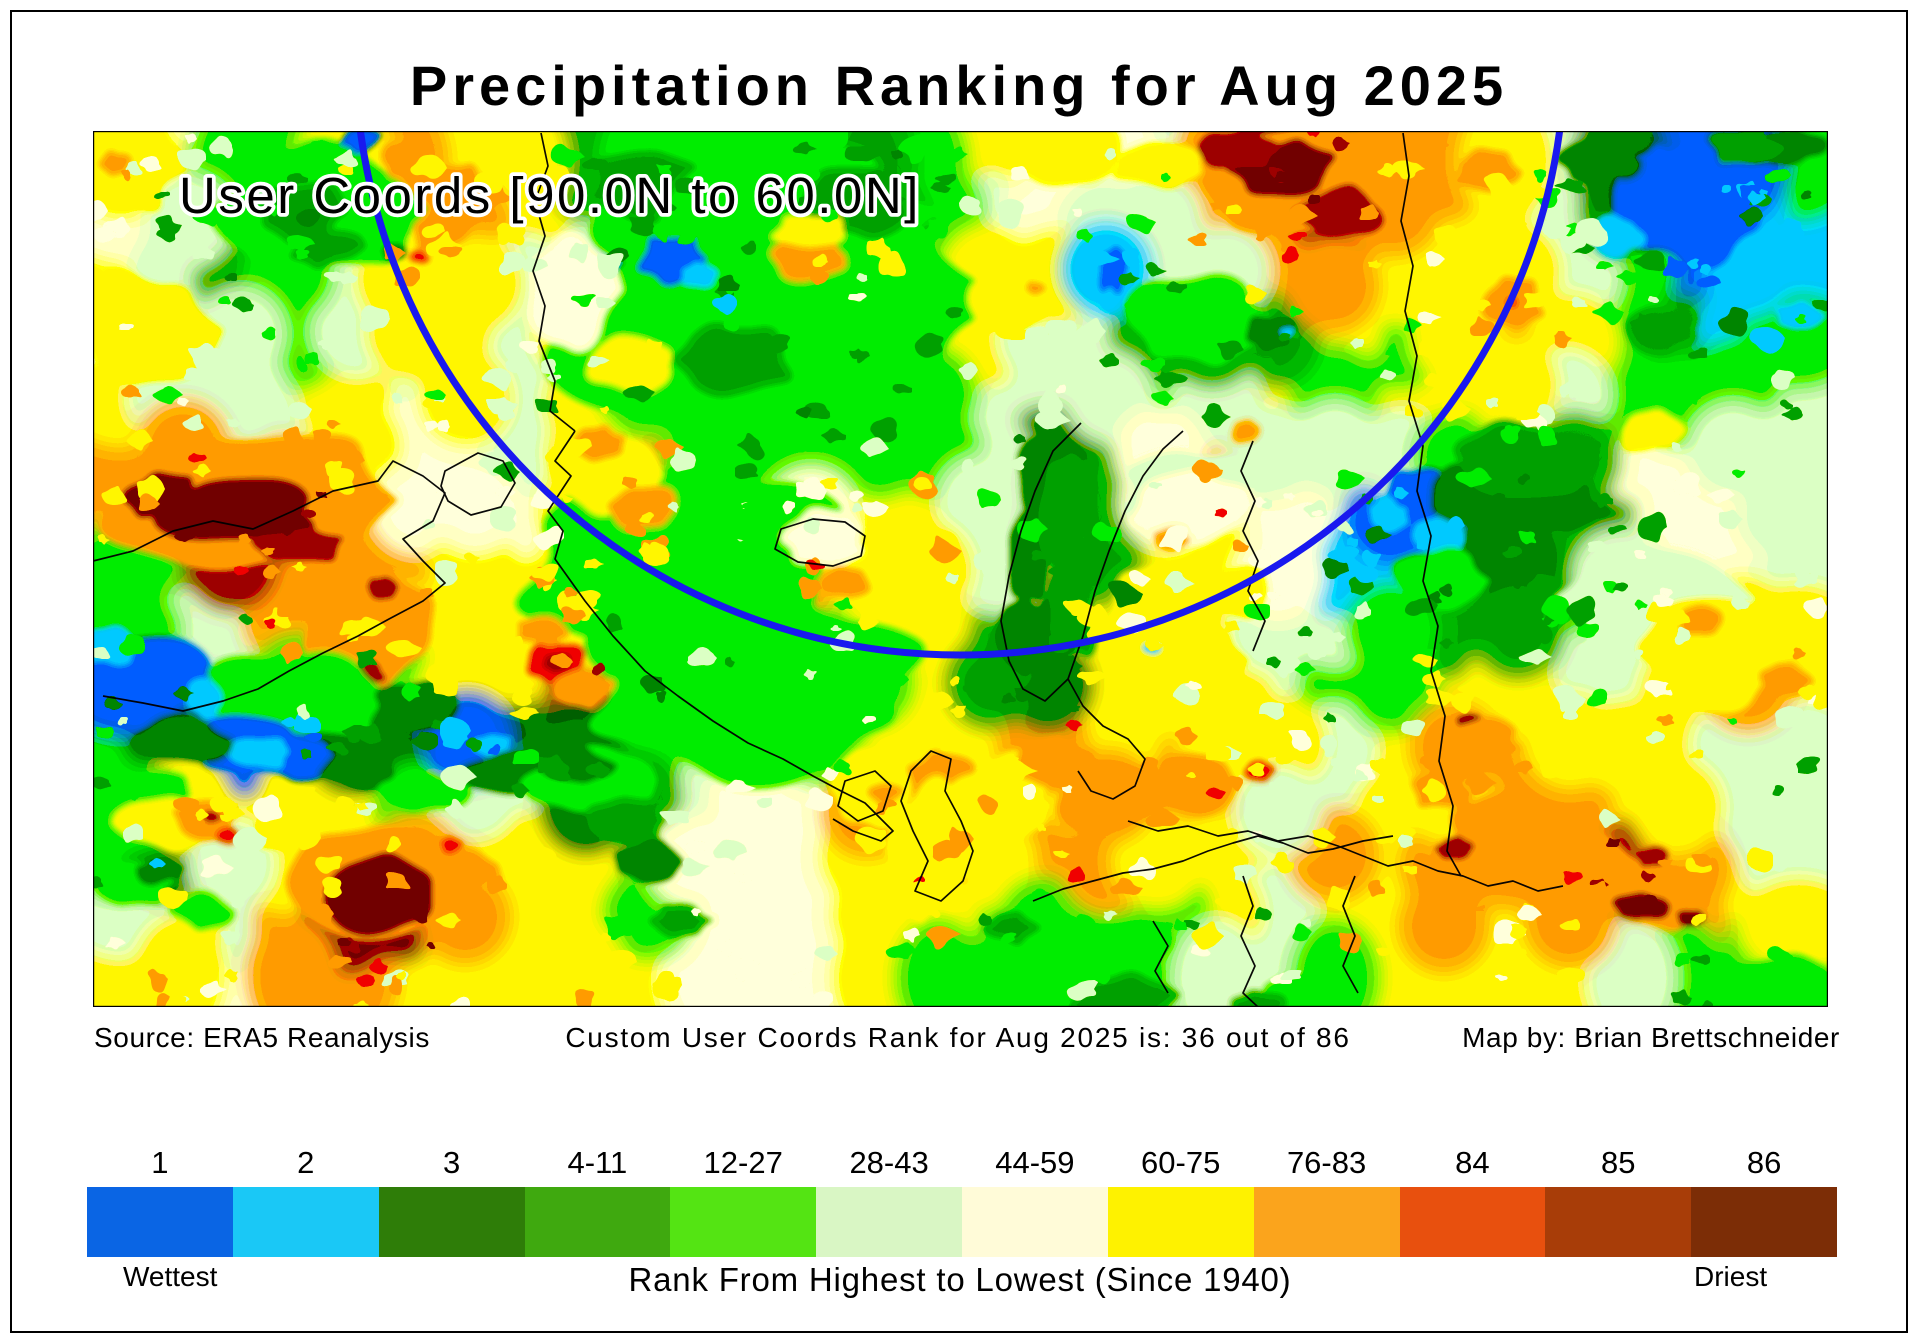 The height and width of the screenshot is (1342, 1917). Describe the element at coordinates (550, 195) in the screenshot. I see `svg-text: User Coords [90.0N to 60.0N]` at that location.